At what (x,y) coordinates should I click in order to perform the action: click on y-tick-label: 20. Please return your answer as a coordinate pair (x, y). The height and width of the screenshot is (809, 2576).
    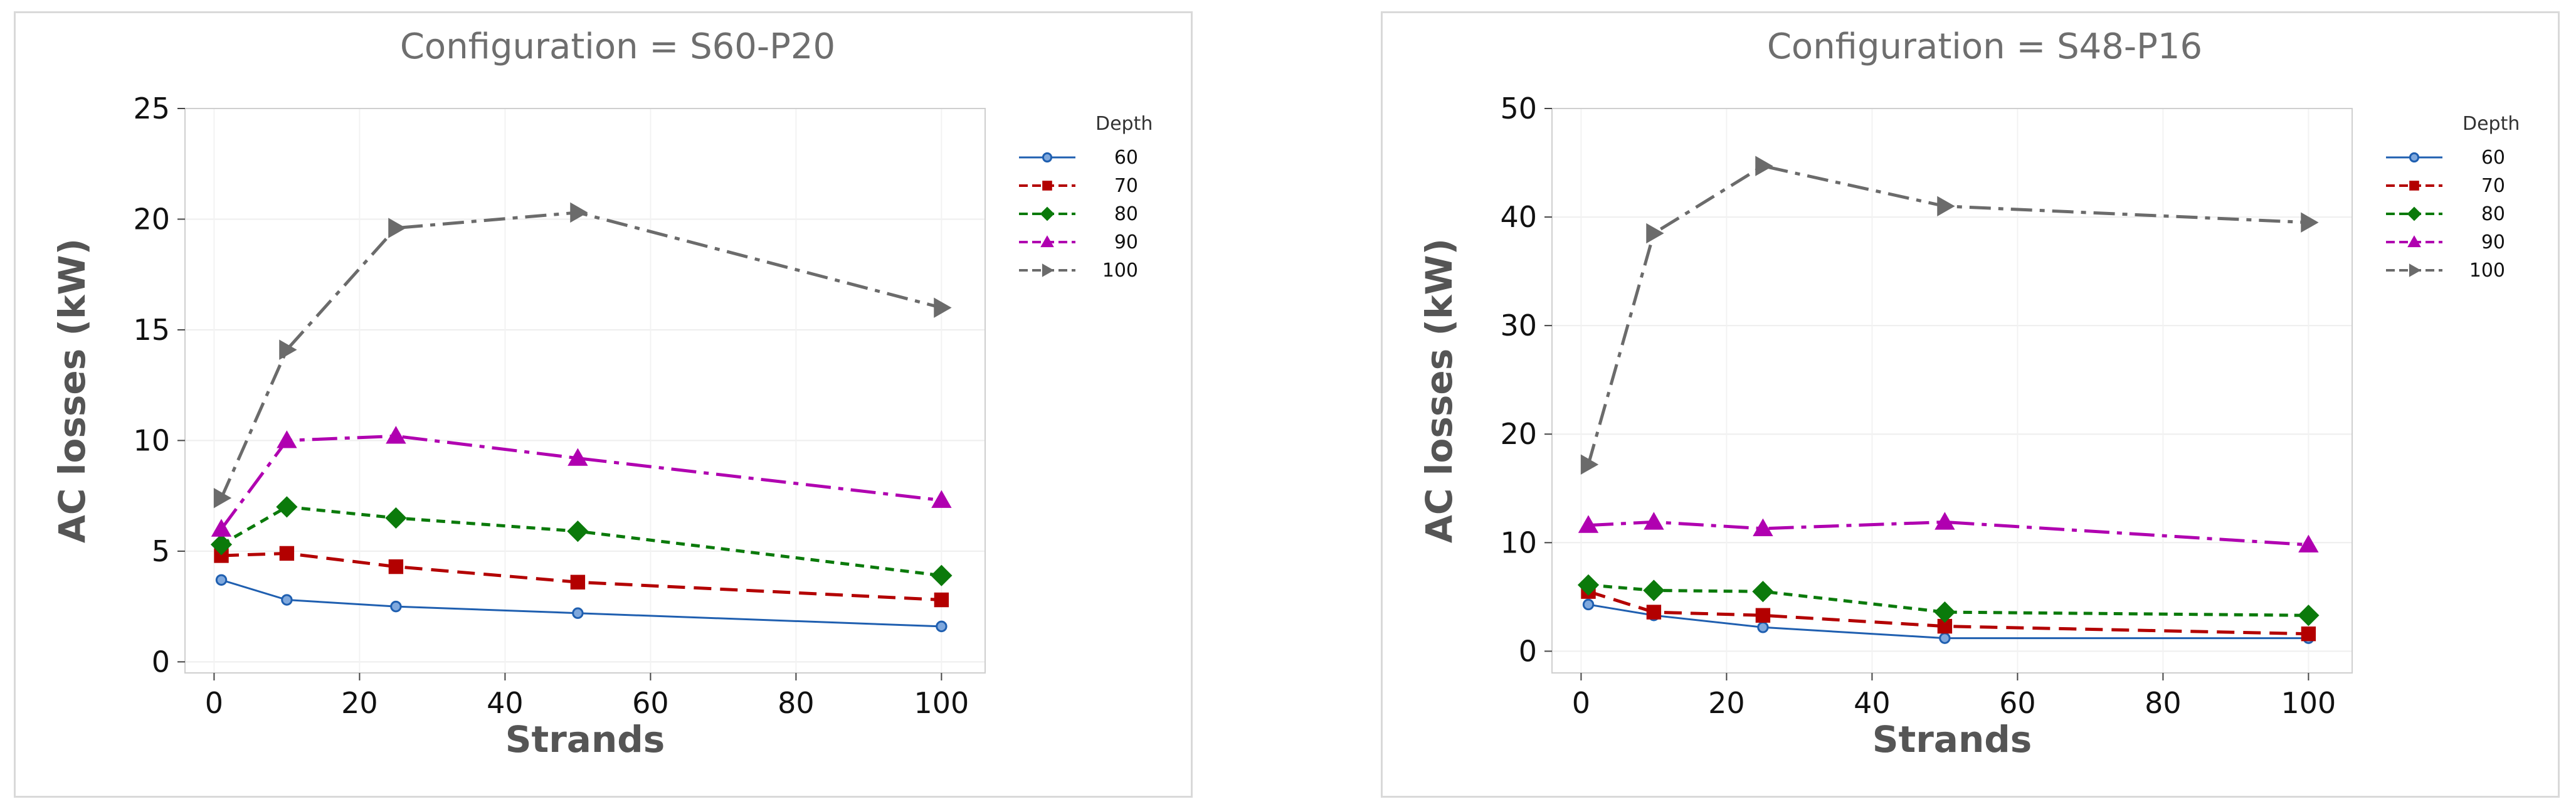
    Looking at the image, I should click on (1518, 434).